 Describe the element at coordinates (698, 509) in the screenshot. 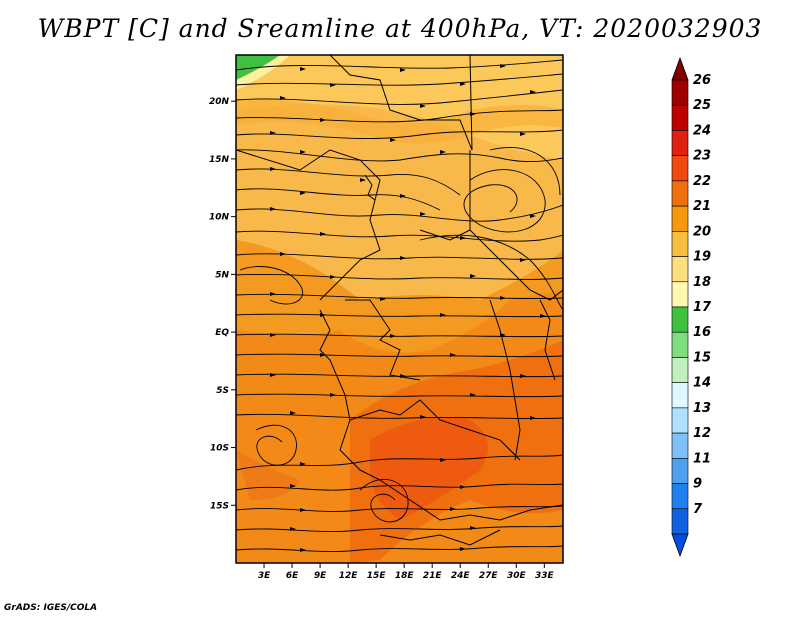

I see `colorbar-label: 7` at that location.